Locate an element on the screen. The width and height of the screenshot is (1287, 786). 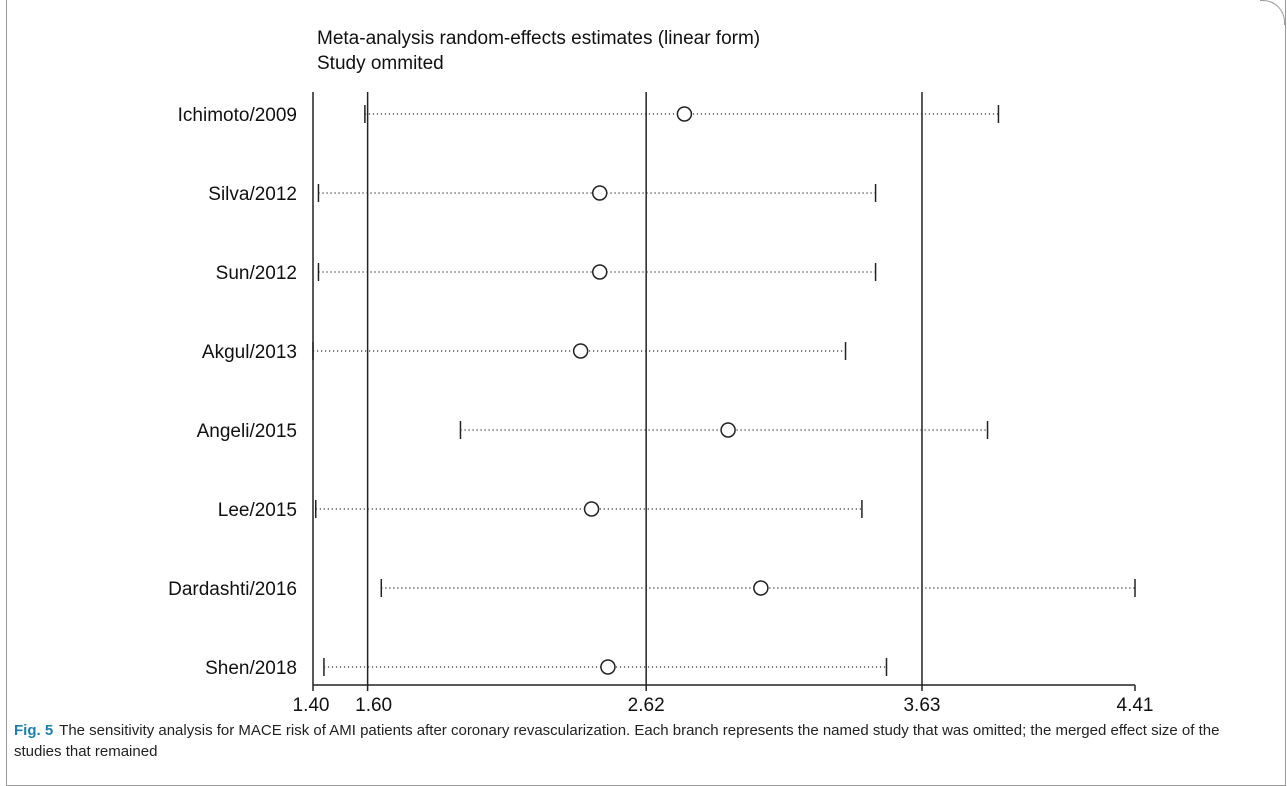
x-tick-label: 1.40 is located at coordinates (311, 705).